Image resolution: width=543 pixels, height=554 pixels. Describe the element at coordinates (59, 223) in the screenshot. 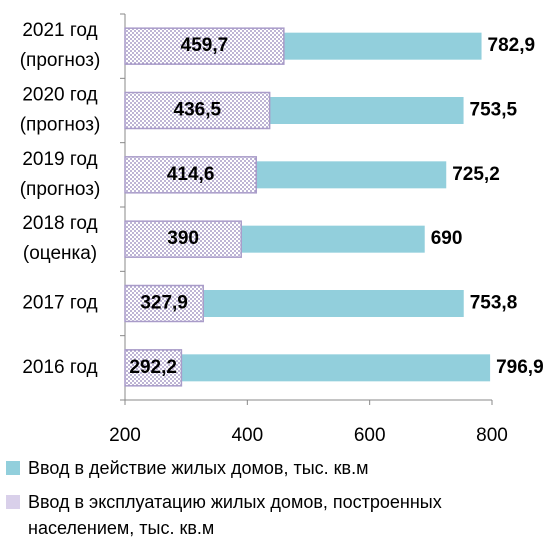

I see `y-tick-label: 2018 год` at that location.